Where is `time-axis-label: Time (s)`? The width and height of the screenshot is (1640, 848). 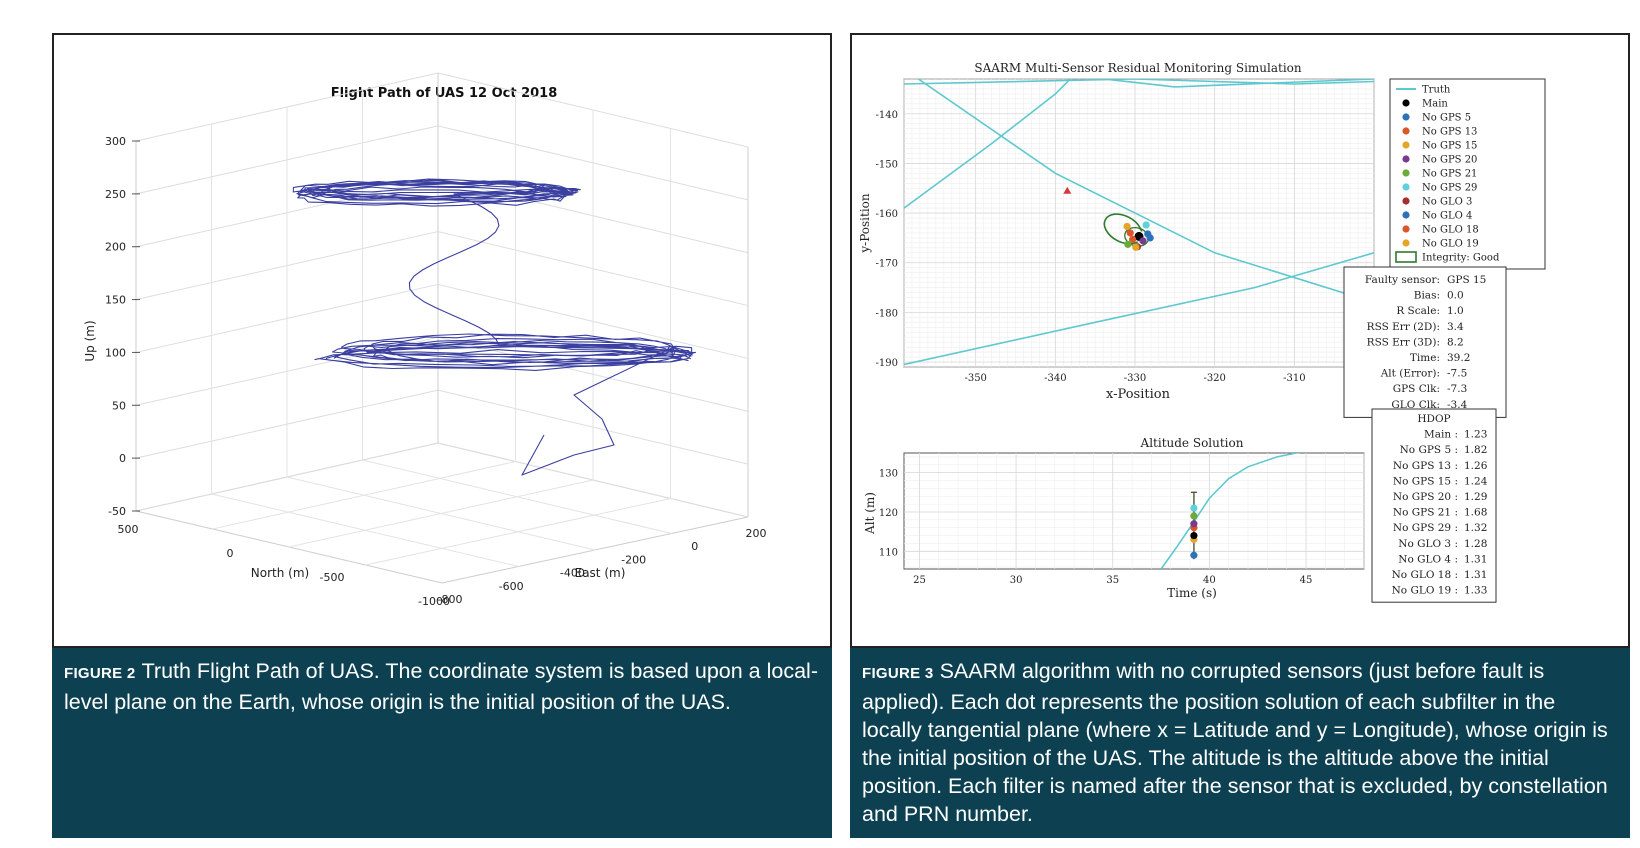
time-axis-label: Time (s) is located at coordinates (1192, 593).